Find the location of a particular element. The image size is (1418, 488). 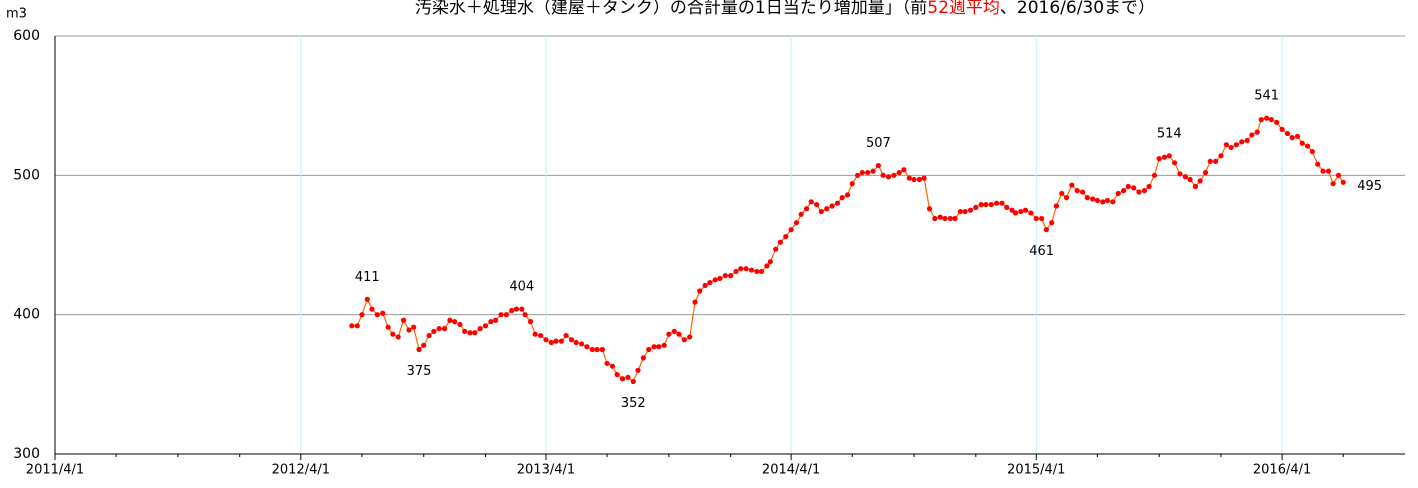

annotation: 507 is located at coordinates (878, 143).